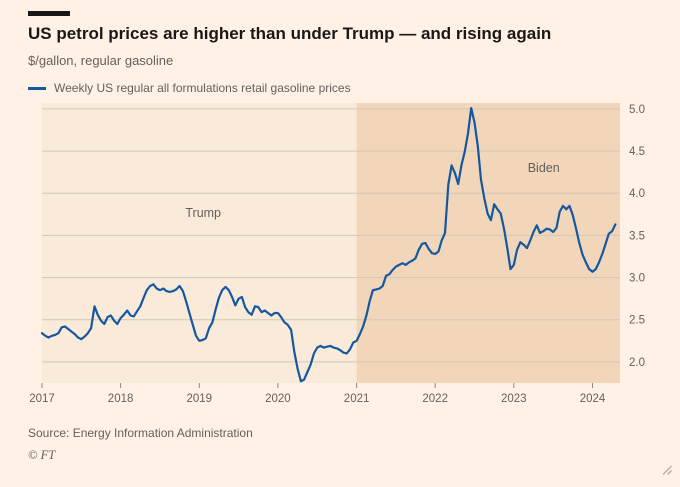 The image size is (680, 487). I want to click on svg-text: 2.0, so click(637, 363).